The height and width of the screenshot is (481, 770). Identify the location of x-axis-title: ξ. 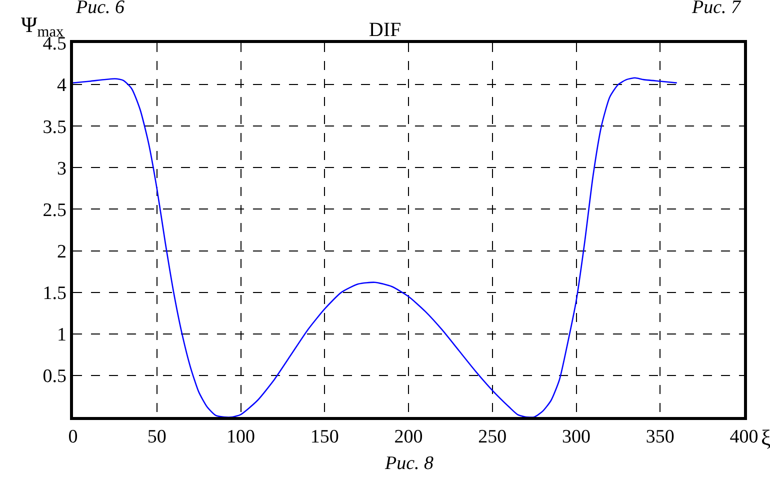
(765, 437).